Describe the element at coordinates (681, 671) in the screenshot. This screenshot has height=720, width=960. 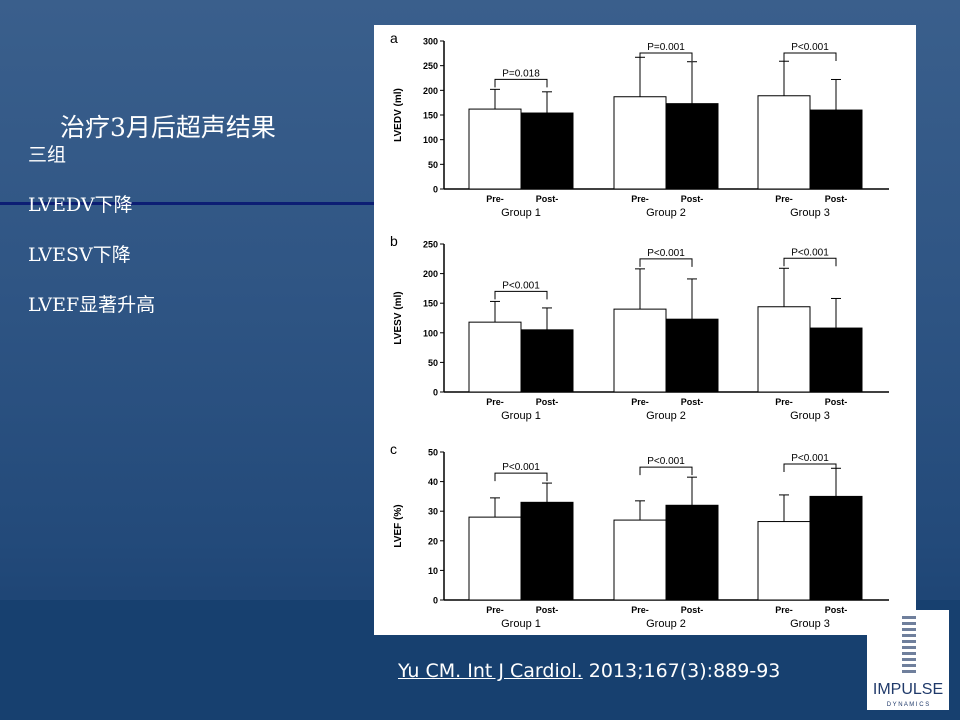
I see `citation-details: 2013;167(3):889-93` at that location.